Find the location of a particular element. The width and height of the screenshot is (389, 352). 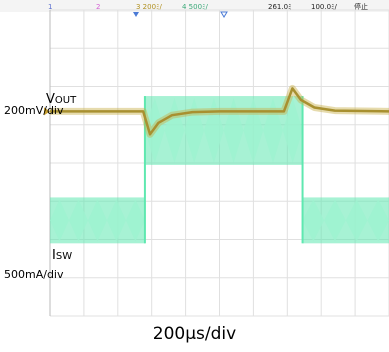

trigger-marker-icon is located at coordinates (136, 14).